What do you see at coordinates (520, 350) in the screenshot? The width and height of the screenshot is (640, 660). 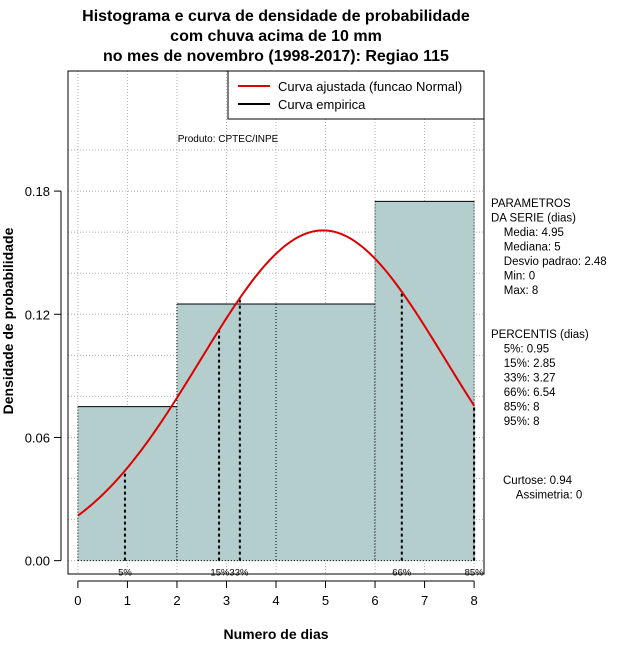 I see `percentile-line-text: 5%: 0.95` at bounding box center [520, 350].